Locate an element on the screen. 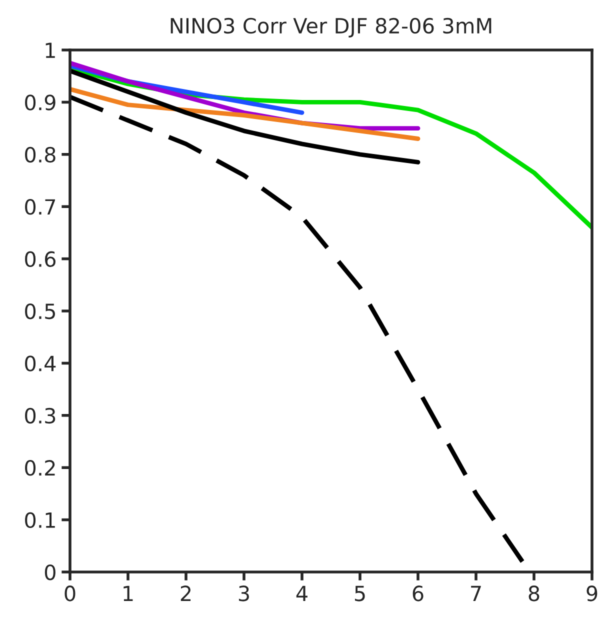 The height and width of the screenshot is (622, 604). x-tick-label: 4 is located at coordinates (302, 594).